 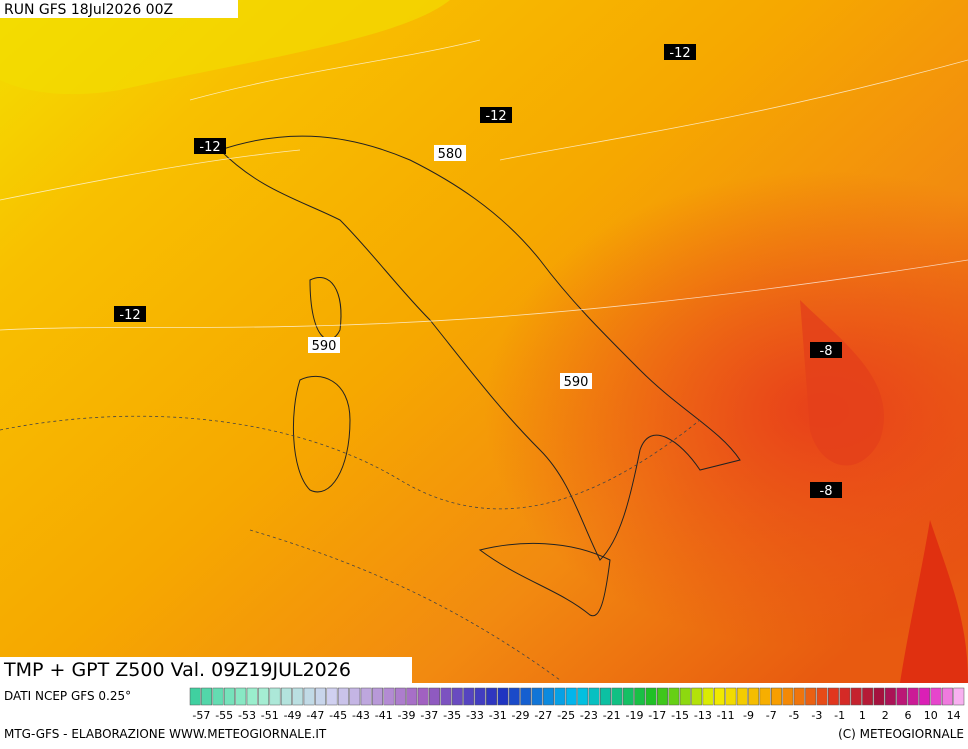 What do you see at coordinates (201, 715) in the screenshot?
I see `scale-label: -57` at bounding box center [201, 715].